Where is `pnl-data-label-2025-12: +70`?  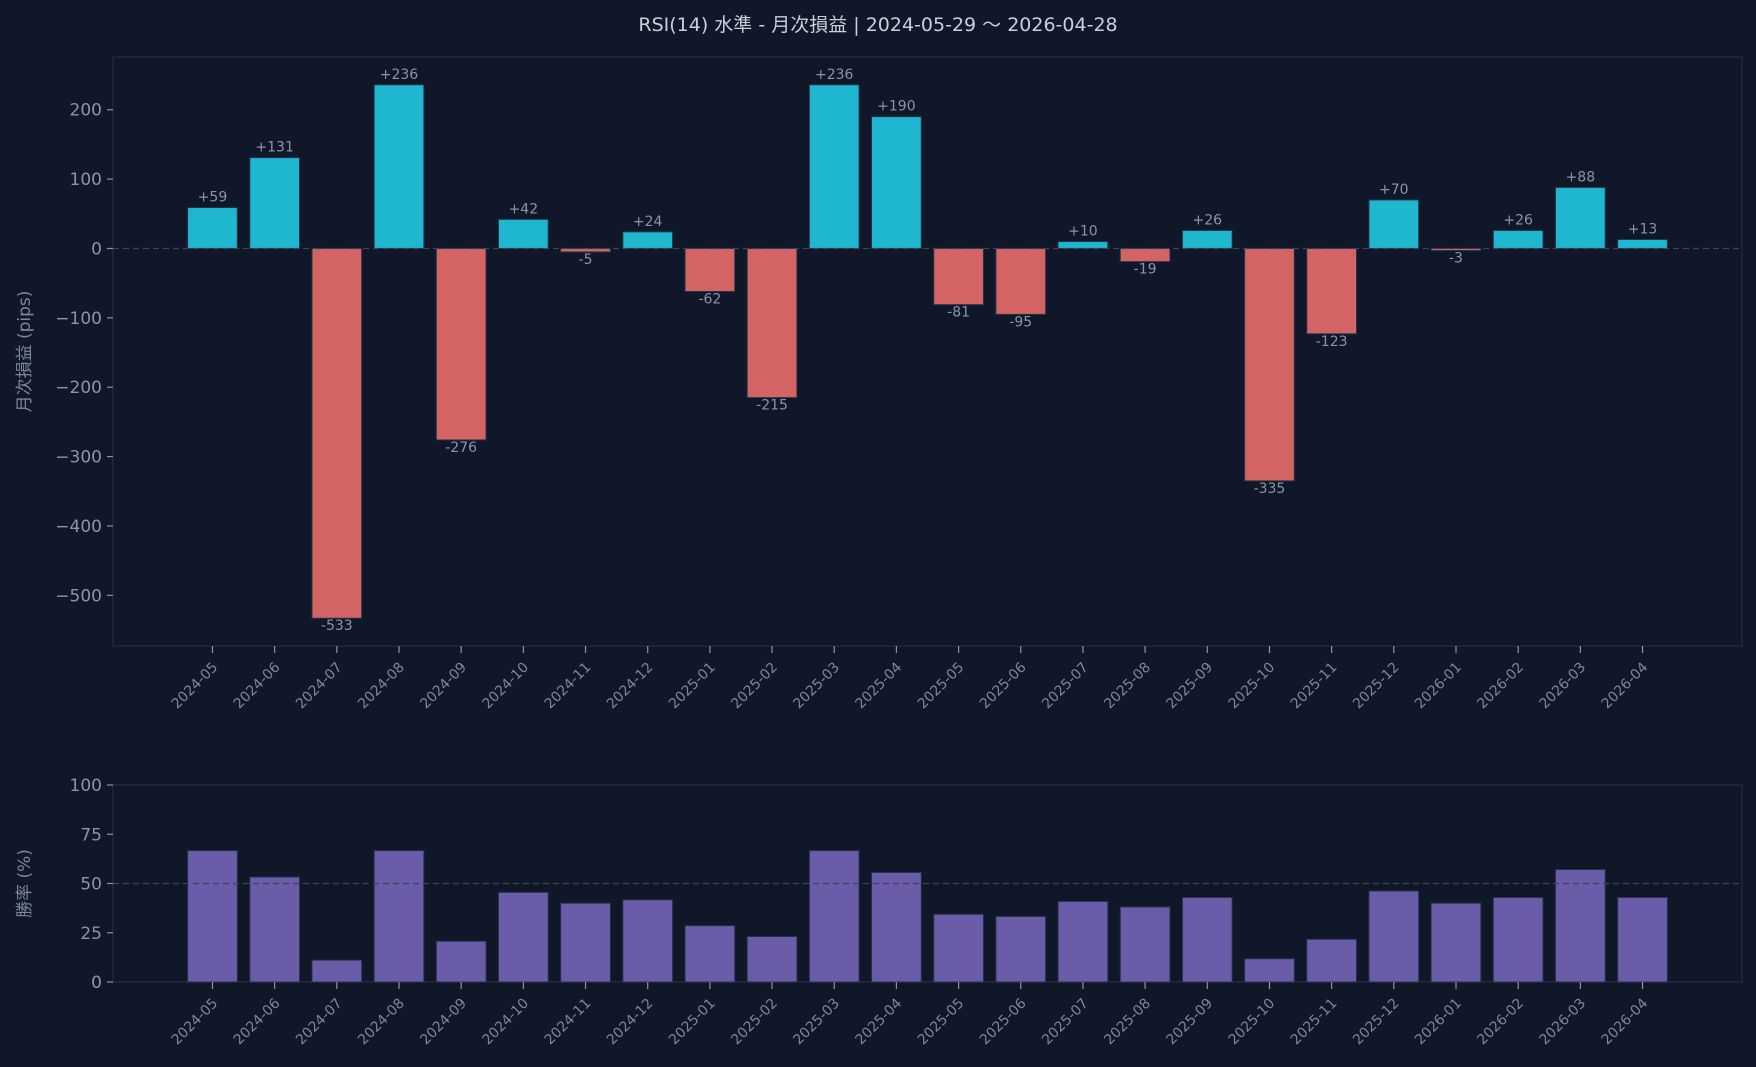 pnl-data-label-2025-12: +70 is located at coordinates (1394, 190).